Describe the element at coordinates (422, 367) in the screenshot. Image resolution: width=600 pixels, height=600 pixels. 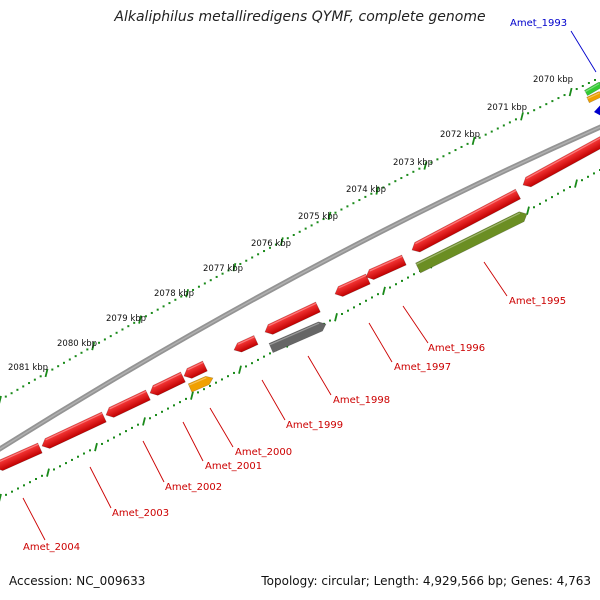
I see `gene-label-amet-1997: Amet_1997` at that location.